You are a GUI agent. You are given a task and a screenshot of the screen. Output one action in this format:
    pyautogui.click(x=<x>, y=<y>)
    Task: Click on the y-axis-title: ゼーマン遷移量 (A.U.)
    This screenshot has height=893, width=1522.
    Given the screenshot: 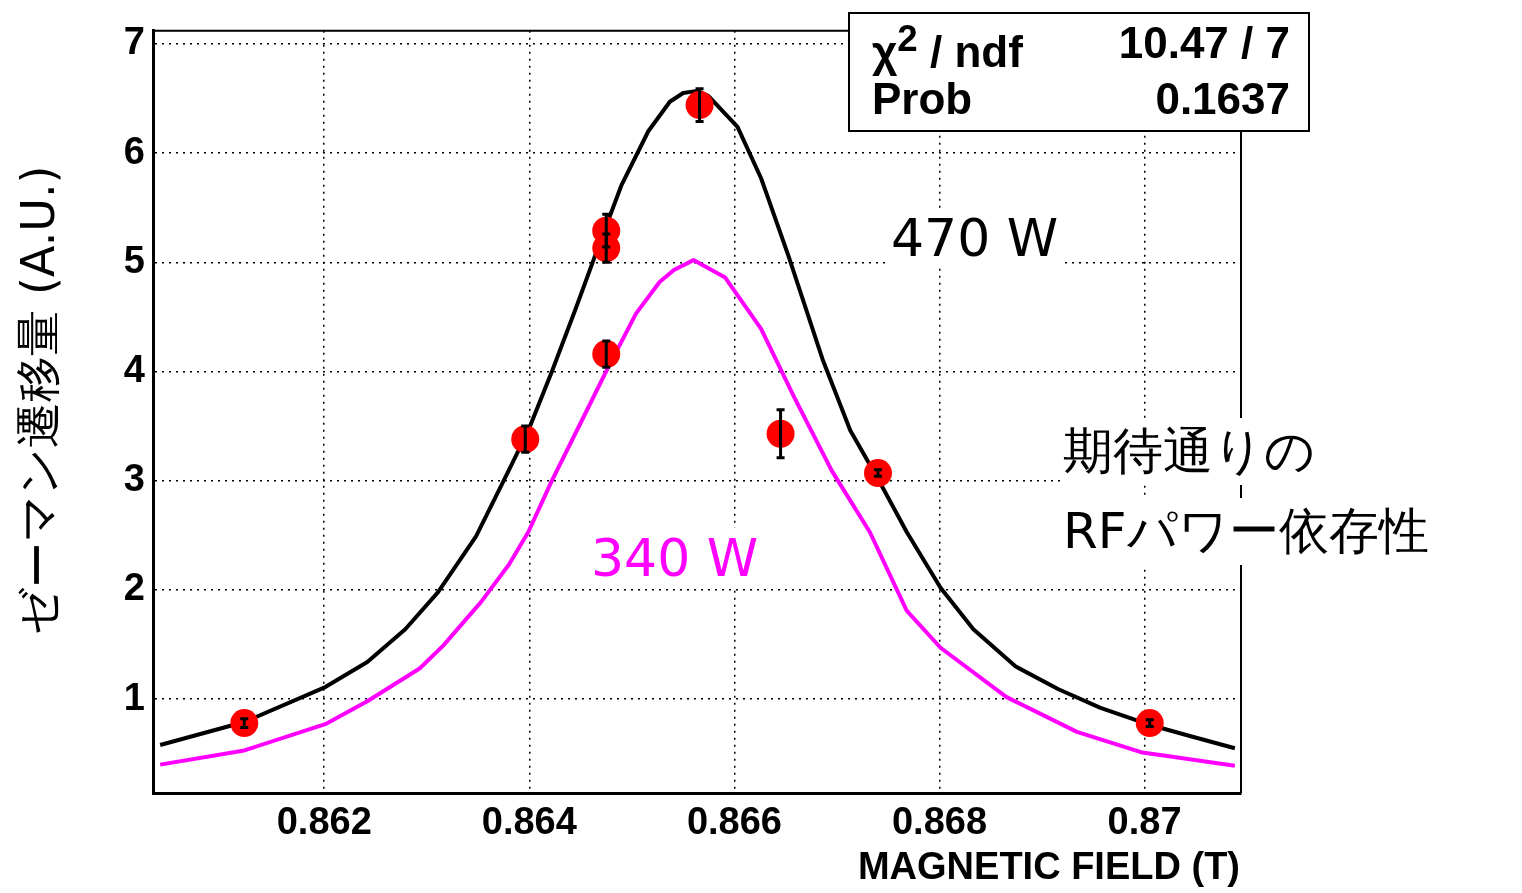 What is the action you would take?
    pyautogui.click(x=37, y=400)
    